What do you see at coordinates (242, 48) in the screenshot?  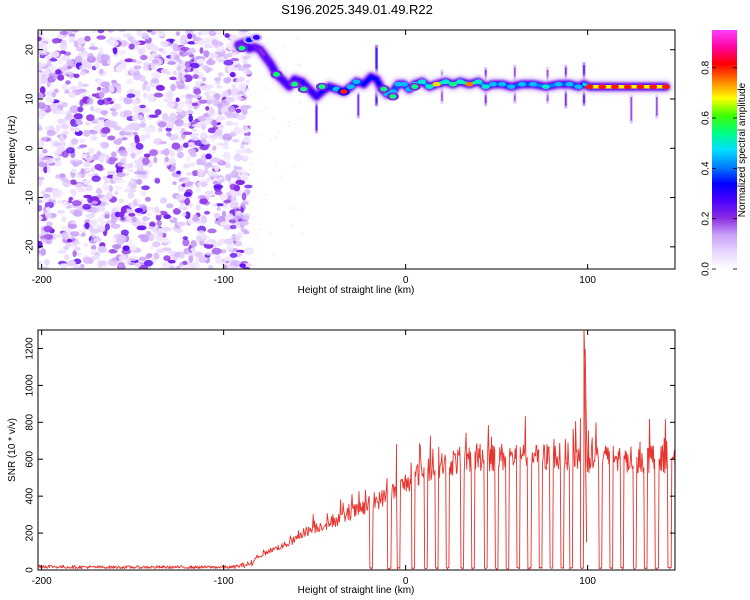 I see `ridge-blob` at bounding box center [242, 48].